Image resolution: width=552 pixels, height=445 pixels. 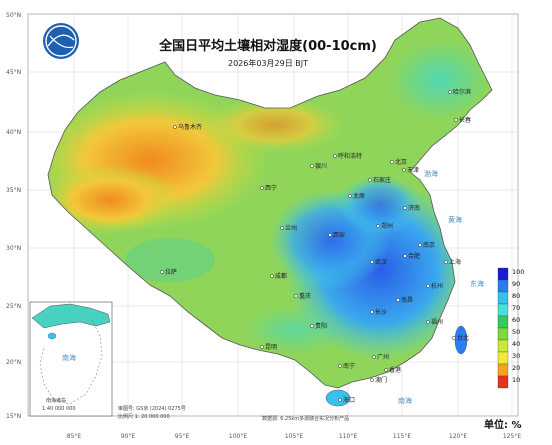 I want to click on city-label: 成都, so click(x=281, y=276).